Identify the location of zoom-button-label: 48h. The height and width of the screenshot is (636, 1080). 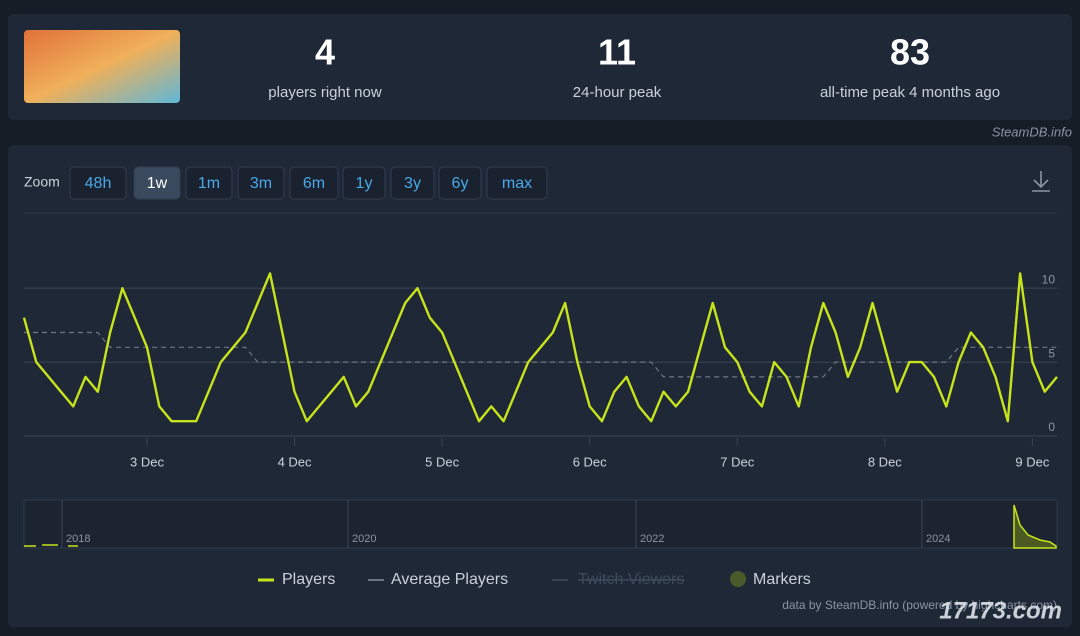
(98, 183).